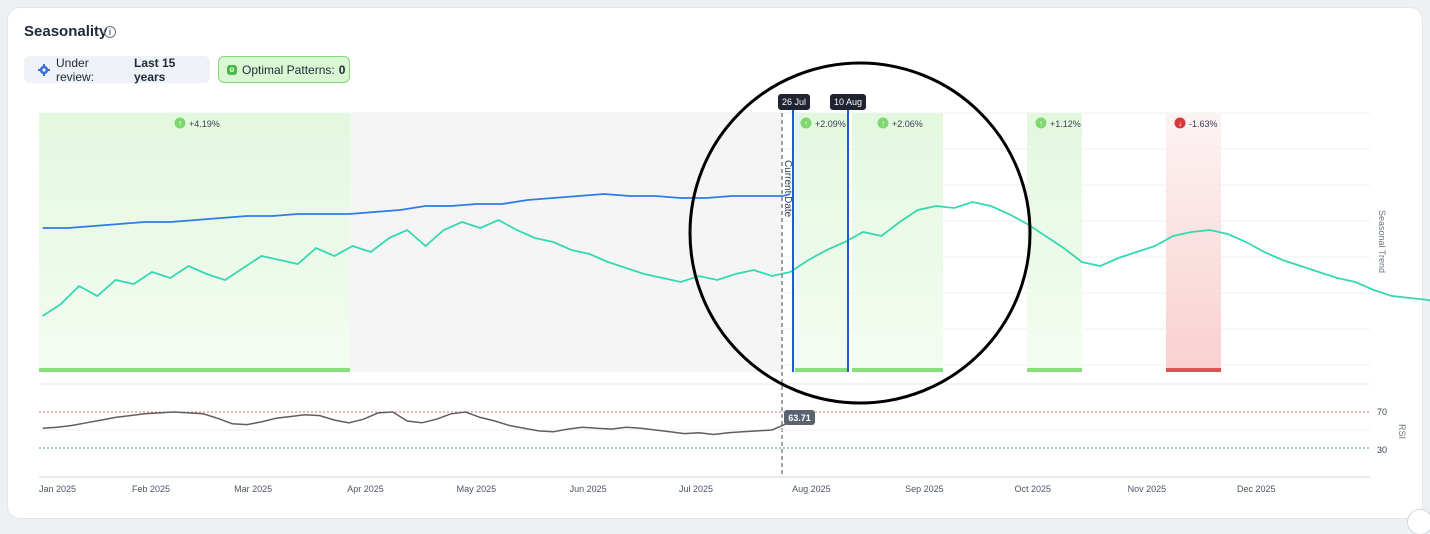 The image size is (1430, 534). Describe the element at coordinates (588, 489) in the screenshot. I see `x-tick-label: Jun 2025` at that location.